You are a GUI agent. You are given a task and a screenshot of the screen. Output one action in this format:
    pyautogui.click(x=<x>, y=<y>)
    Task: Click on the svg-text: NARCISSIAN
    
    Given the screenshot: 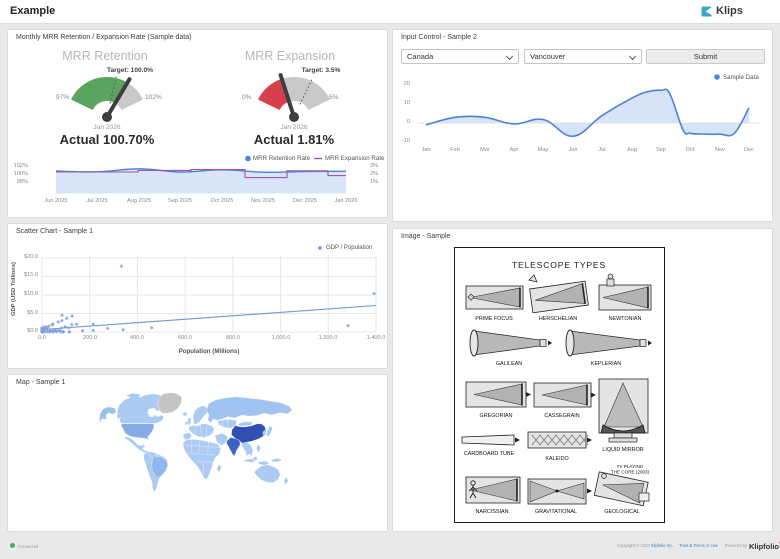 What is the action you would take?
    pyautogui.click(x=492, y=512)
    